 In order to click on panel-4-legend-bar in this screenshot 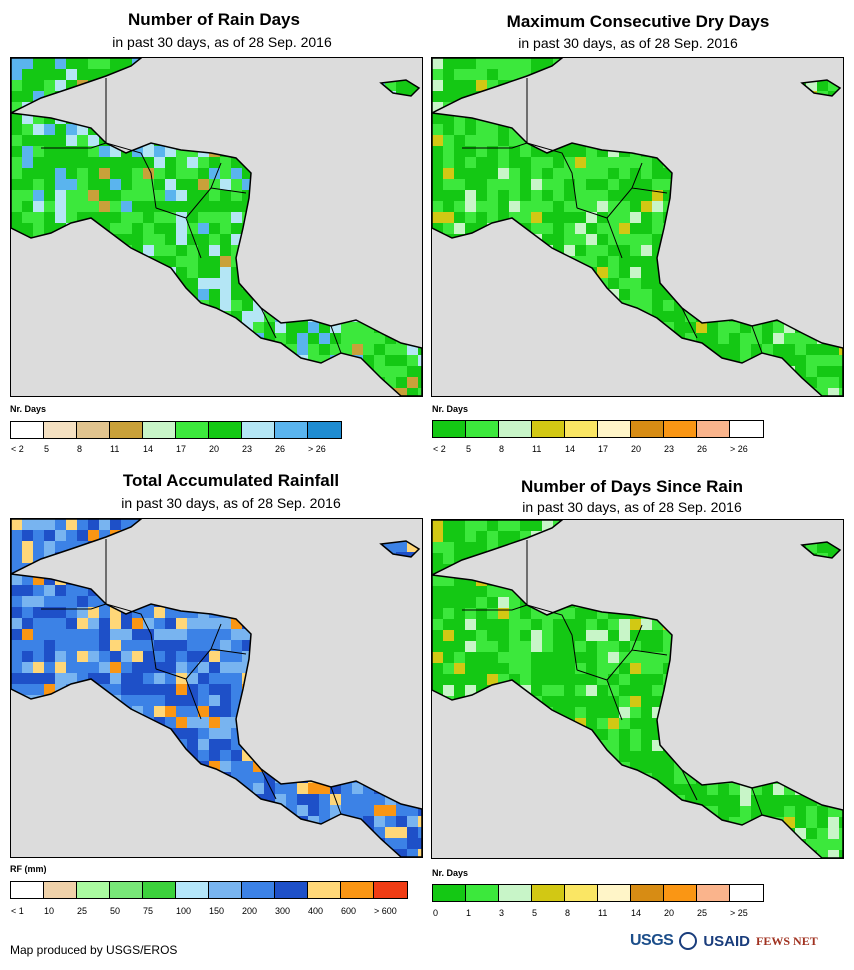, I will do `click(598, 893)`.